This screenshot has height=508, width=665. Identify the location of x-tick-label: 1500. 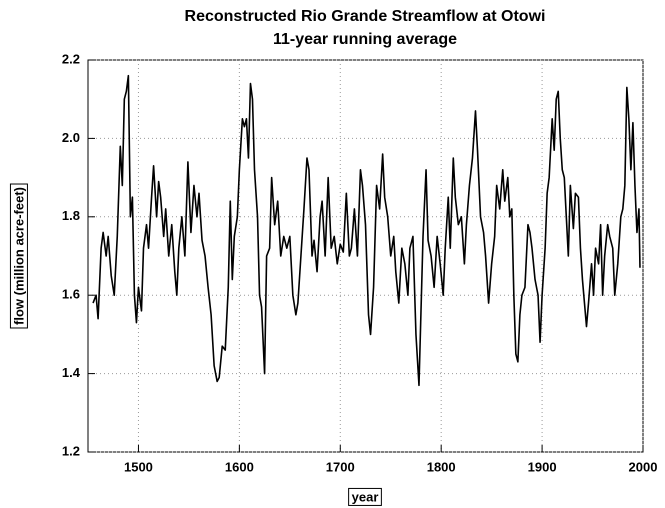
(138, 466).